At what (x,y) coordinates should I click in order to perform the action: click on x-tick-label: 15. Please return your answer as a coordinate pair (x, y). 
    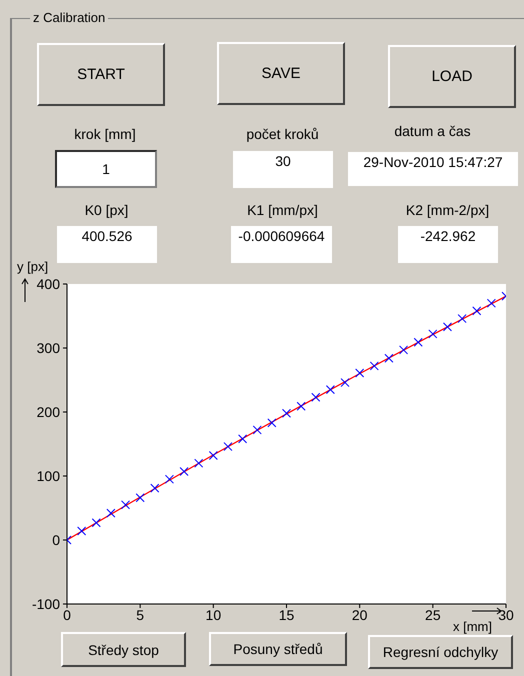
    Looking at the image, I should click on (286, 614).